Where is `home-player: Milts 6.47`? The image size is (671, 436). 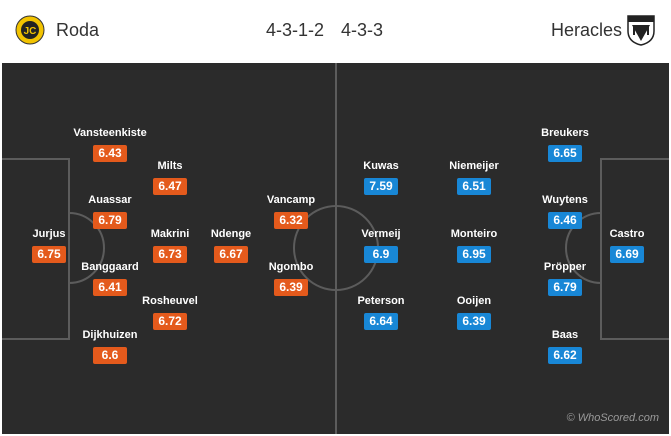
home-player: Milts 6.47 is located at coordinates (170, 177).